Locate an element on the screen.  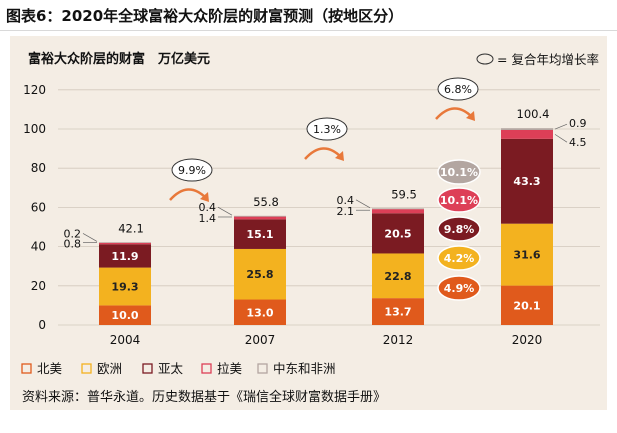
regional-cagr-bubble-mea is located at coordinates (459, 172).